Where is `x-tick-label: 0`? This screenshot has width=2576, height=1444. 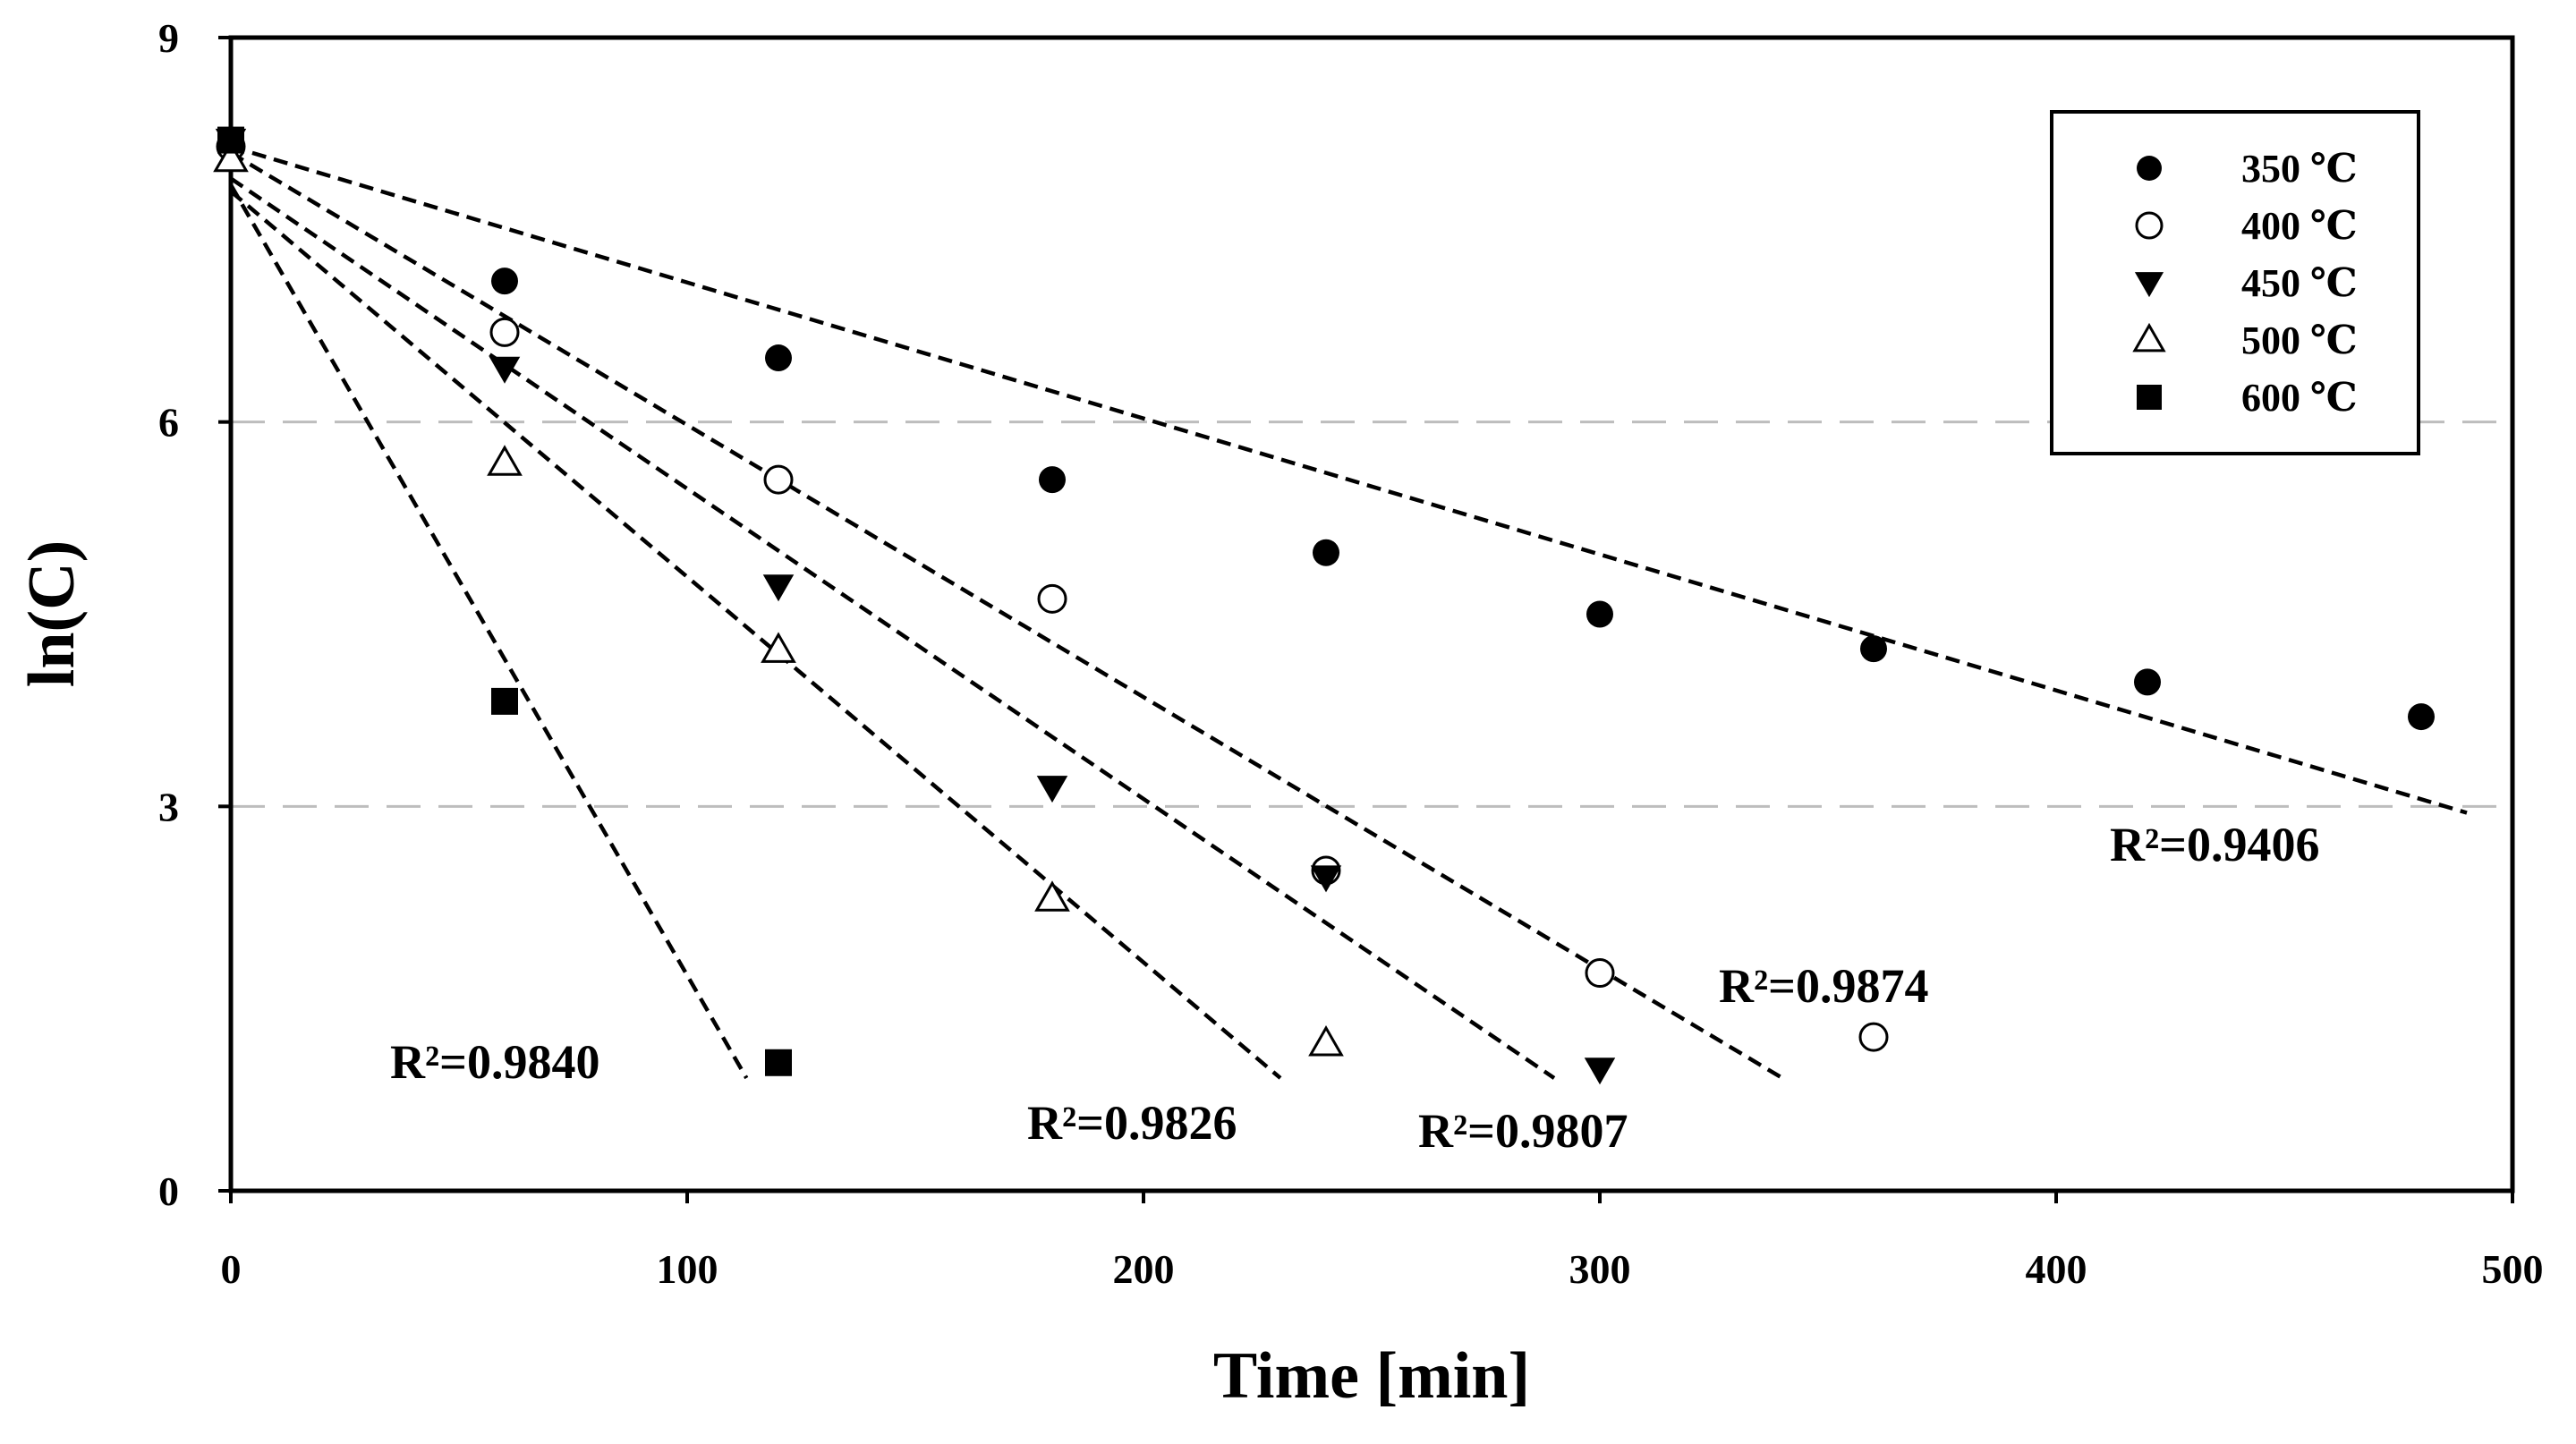
x-tick-label: 0 is located at coordinates (231, 1269).